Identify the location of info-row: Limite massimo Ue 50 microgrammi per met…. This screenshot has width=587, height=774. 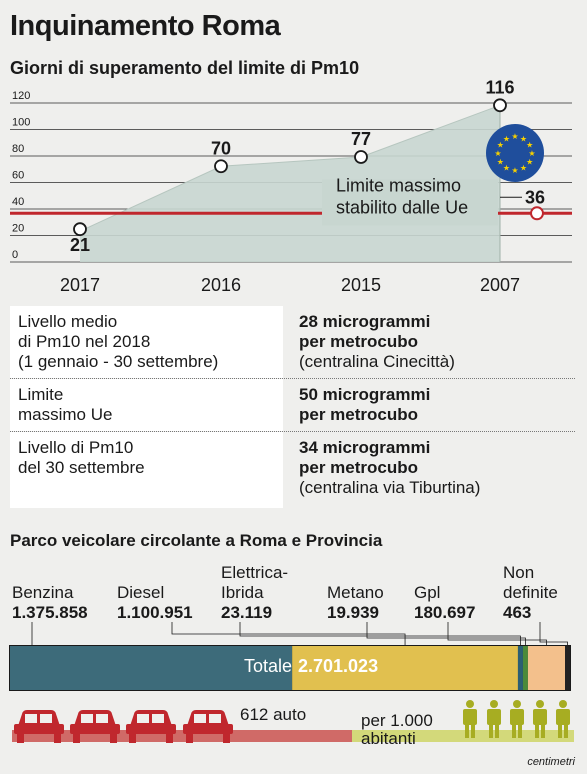
(292, 405).